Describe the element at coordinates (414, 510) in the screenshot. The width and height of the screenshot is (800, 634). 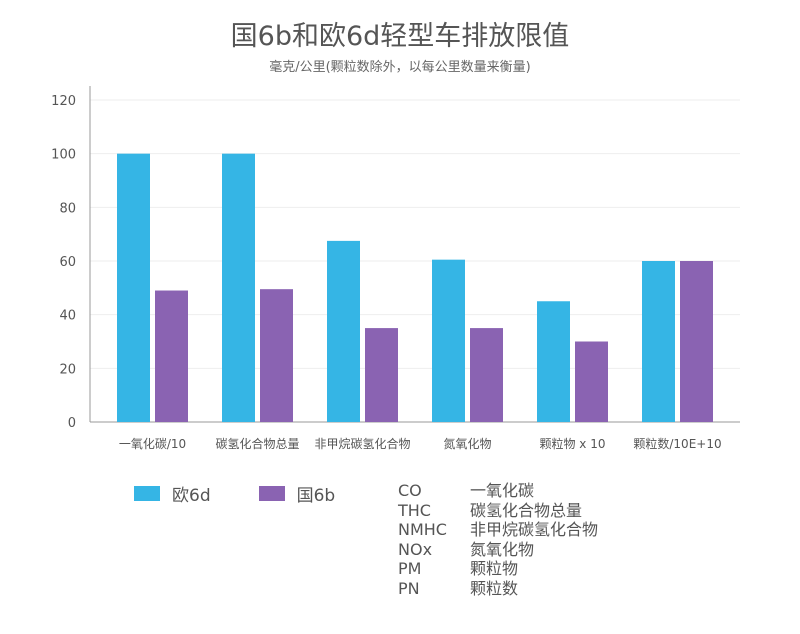
I see `abbr-code: THC` at that location.